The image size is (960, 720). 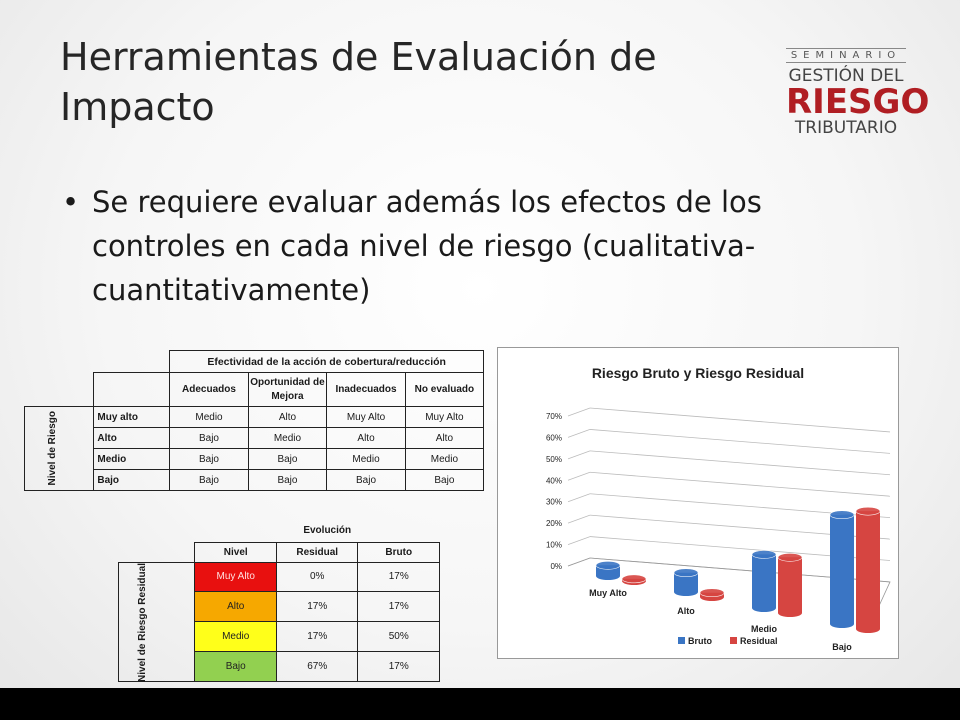 I want to click on logo-riesgo: RIESGO, so click(x=858, y=102).